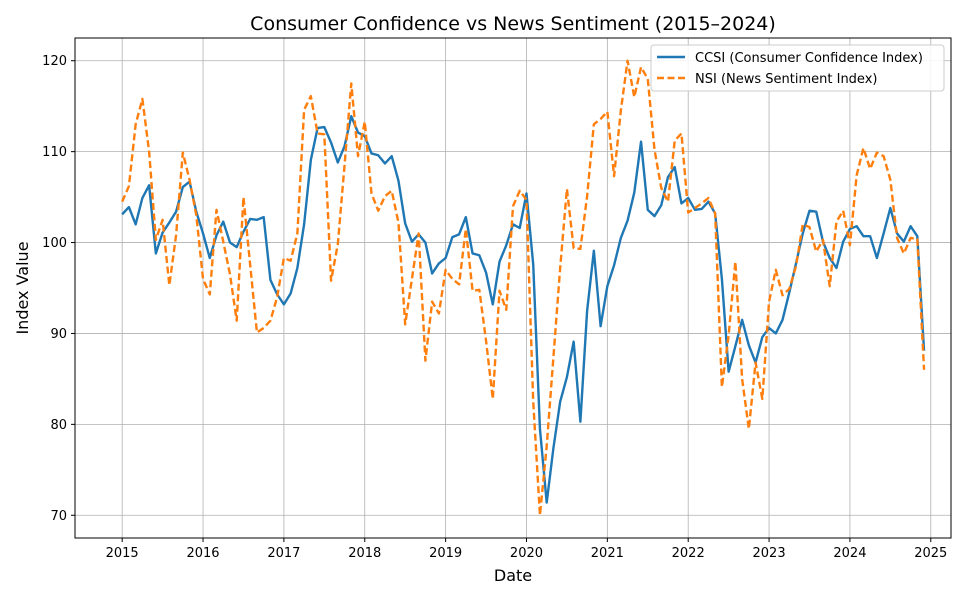  What do you see at coordinates (122, 553) in the screenshot?
I see `x-tick-label: 2015` at bounding box center [122, 553].